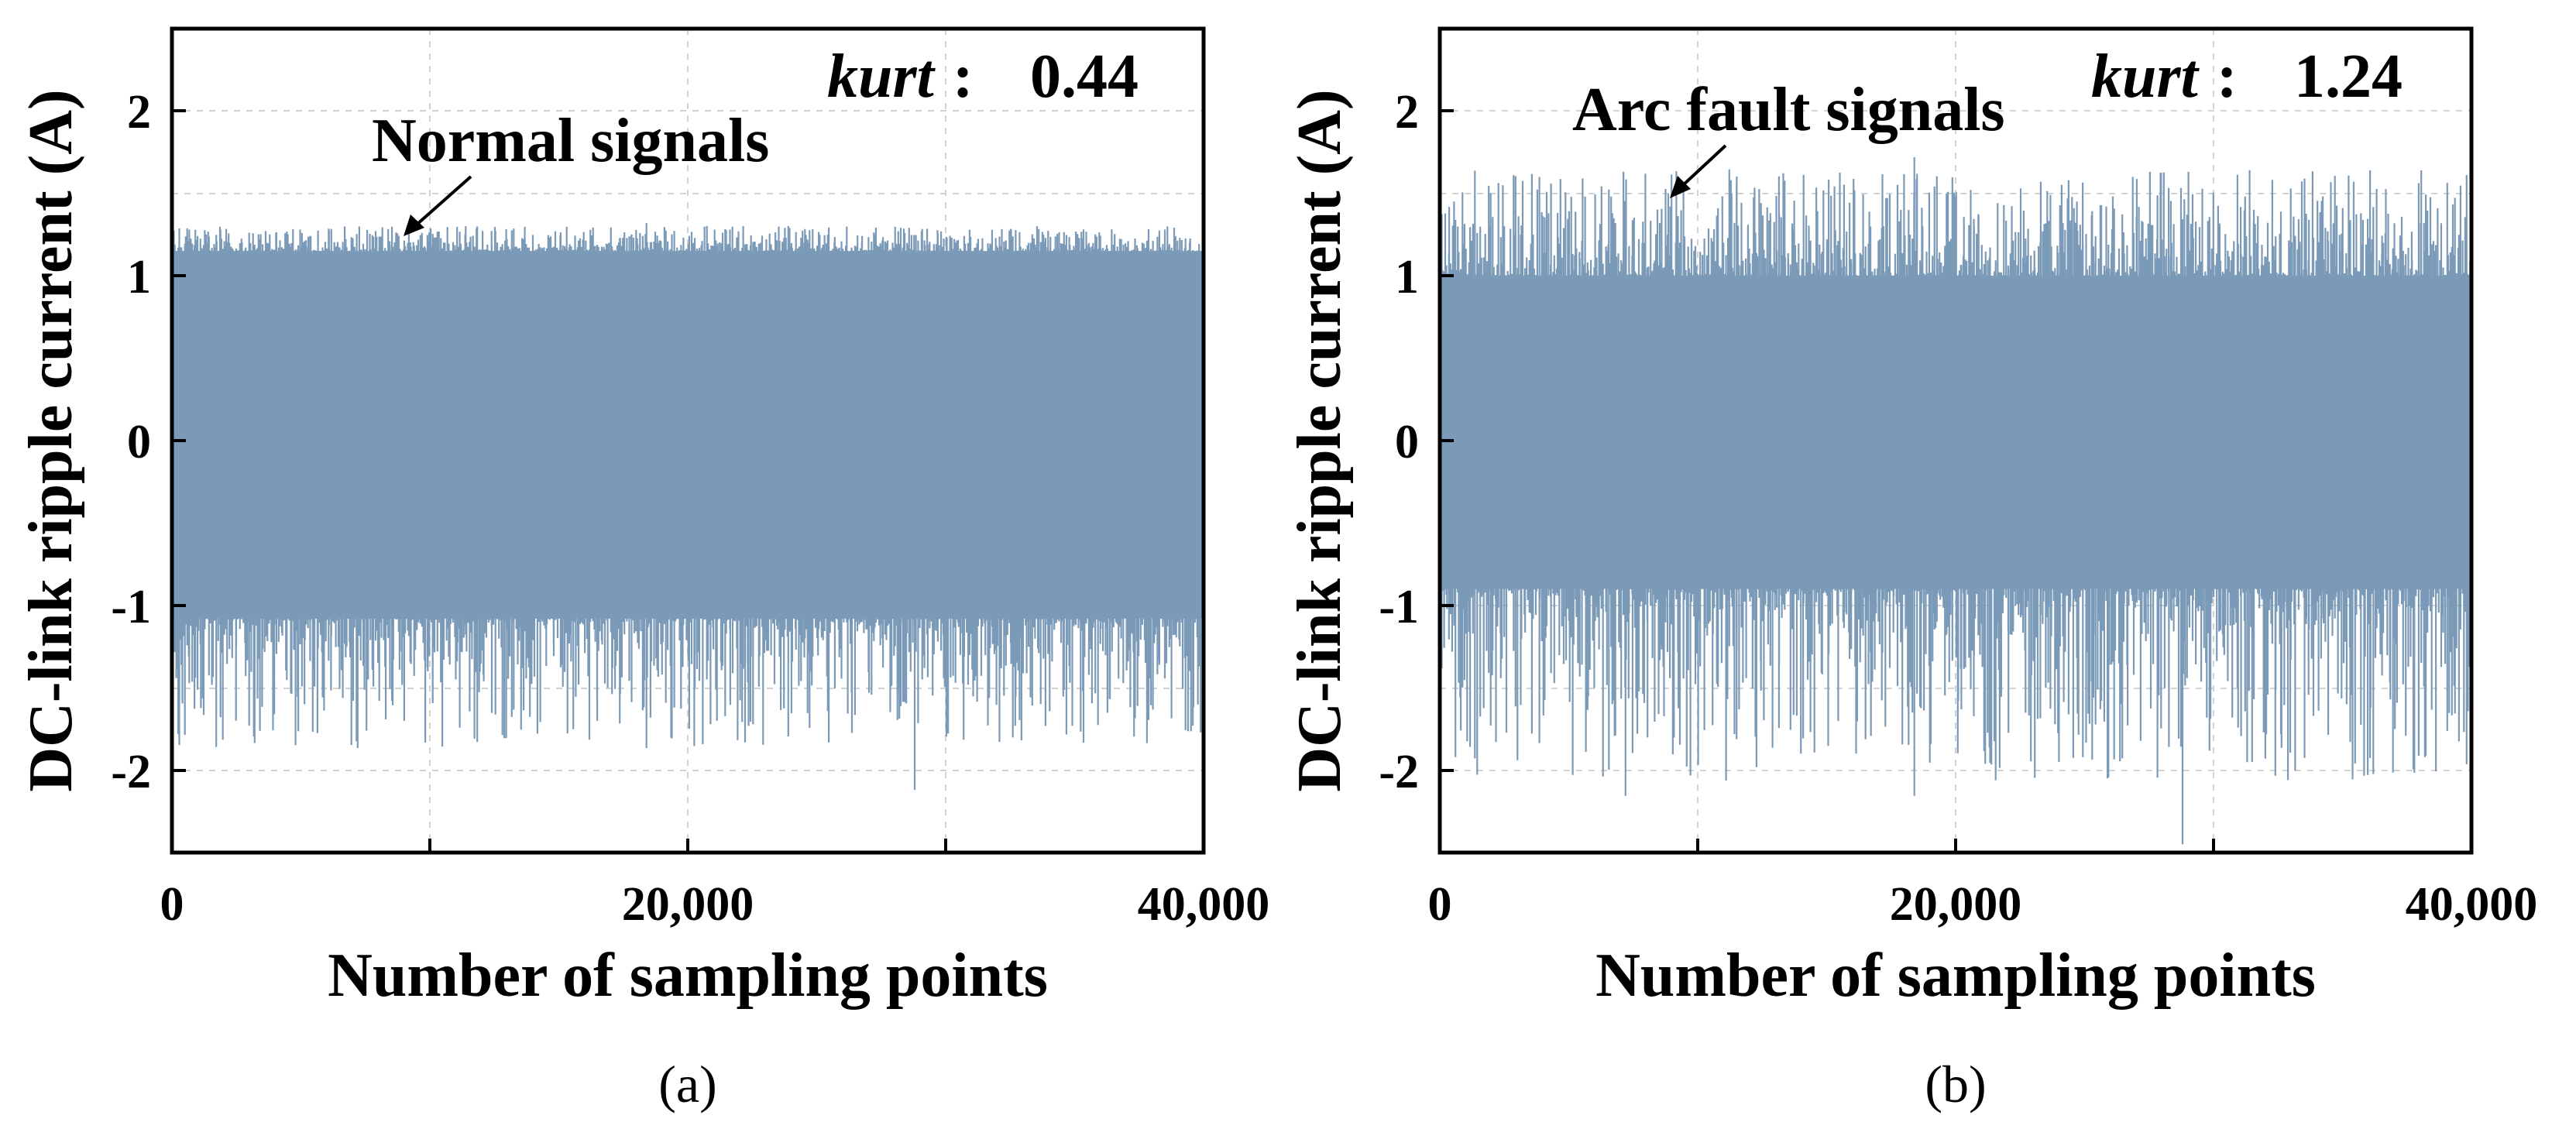  I want to click on panel-a-y-axis-title: DC-link ripple current (A), so click(51, 440).